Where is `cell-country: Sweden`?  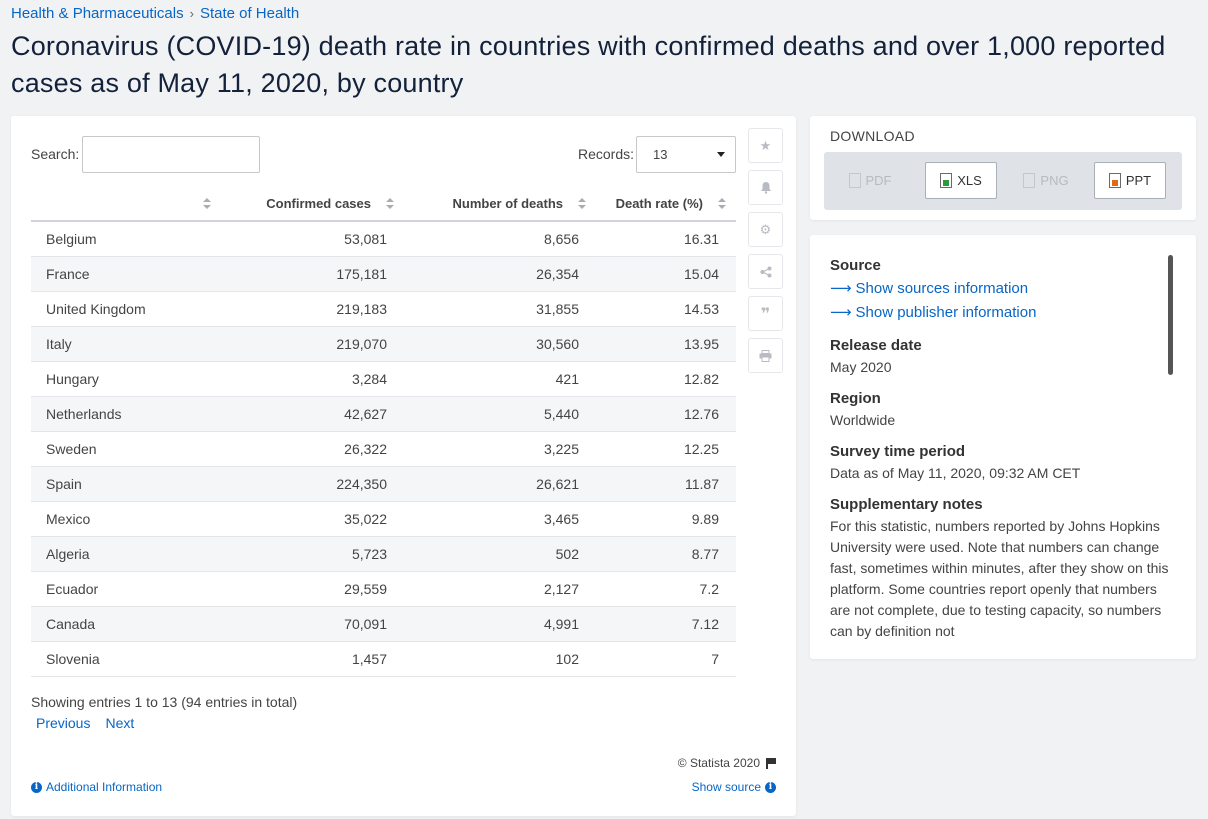
cell-country: Sweden is located at coordinates (126, 449).